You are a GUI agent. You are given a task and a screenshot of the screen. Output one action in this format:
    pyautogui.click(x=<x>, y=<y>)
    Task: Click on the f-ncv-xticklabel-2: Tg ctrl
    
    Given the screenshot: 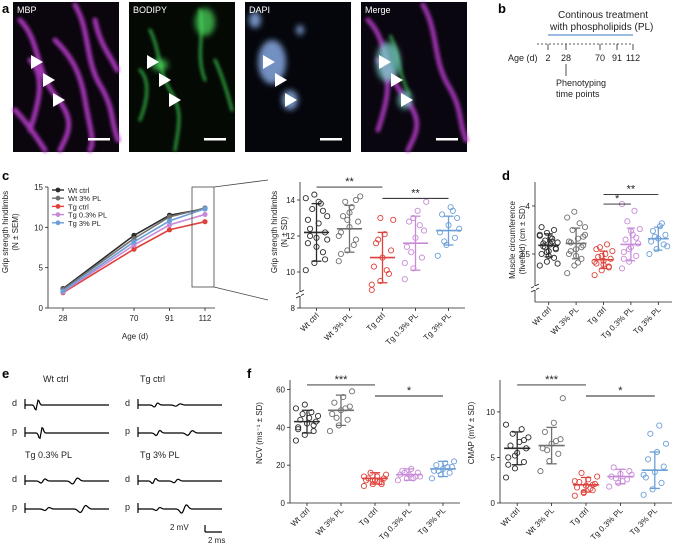 What is the action you would take?
    pyautogui.click(x=368, y=517)
    